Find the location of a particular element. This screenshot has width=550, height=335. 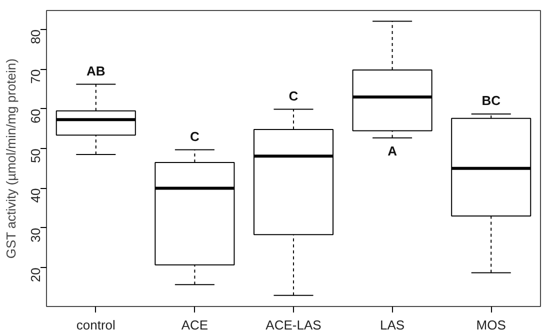

x-tick-label: MOS is located at coordinates (491, 325).